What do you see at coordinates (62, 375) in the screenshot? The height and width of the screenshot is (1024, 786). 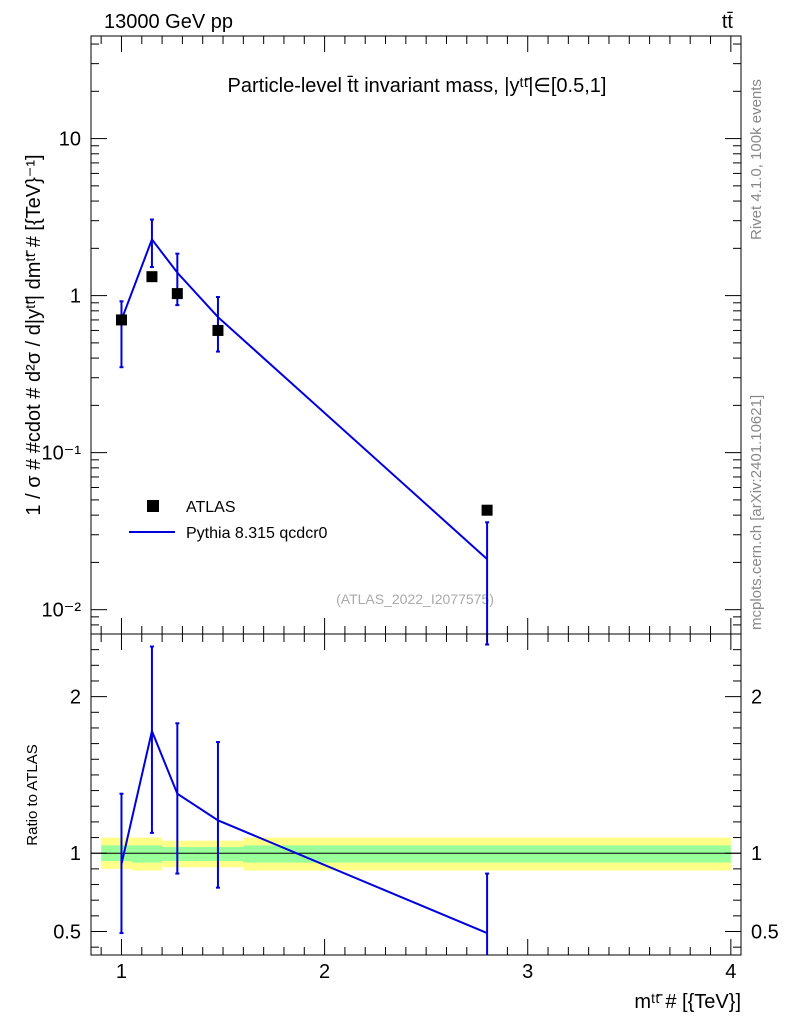 I see `main-y-tick-labels: 10⁻² 10⁻¹ 1 10` at bounding box center [62, 375].